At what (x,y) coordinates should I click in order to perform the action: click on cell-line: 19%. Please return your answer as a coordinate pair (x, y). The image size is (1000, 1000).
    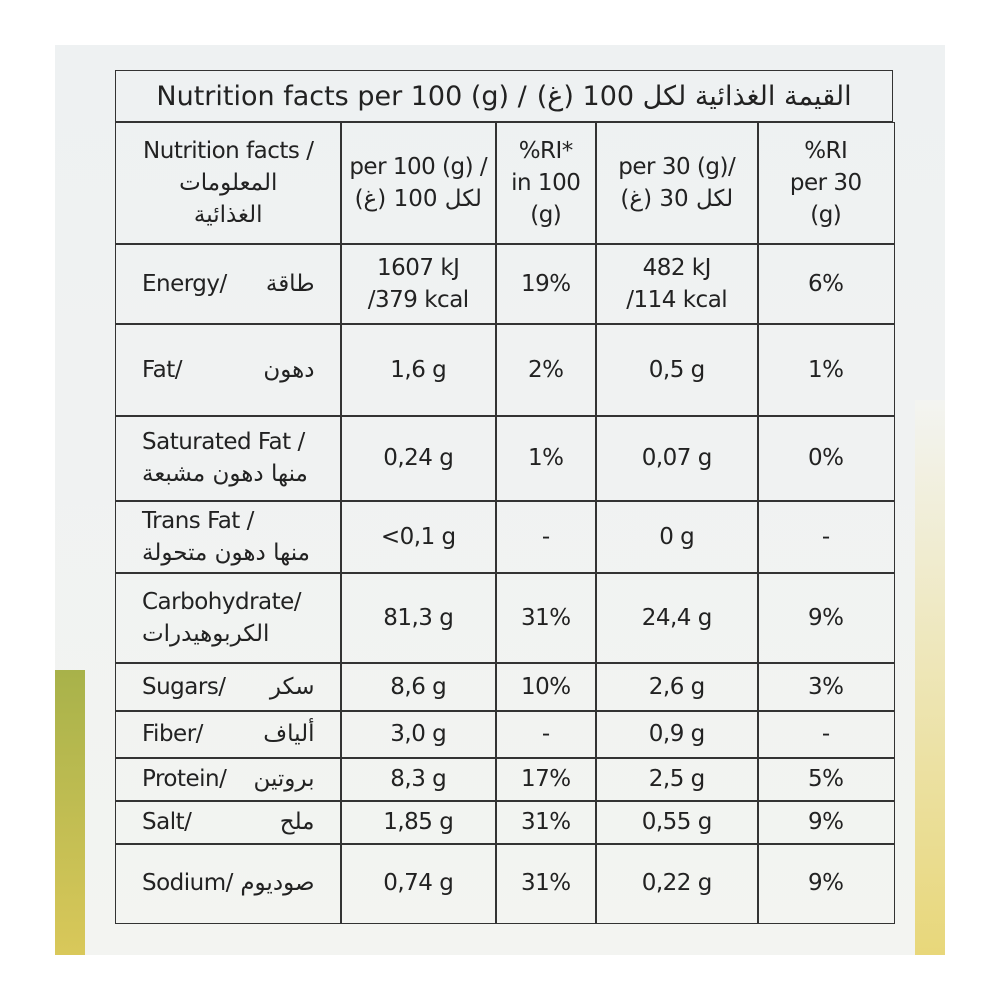
    Looking at the image, I should click on (545, 283).